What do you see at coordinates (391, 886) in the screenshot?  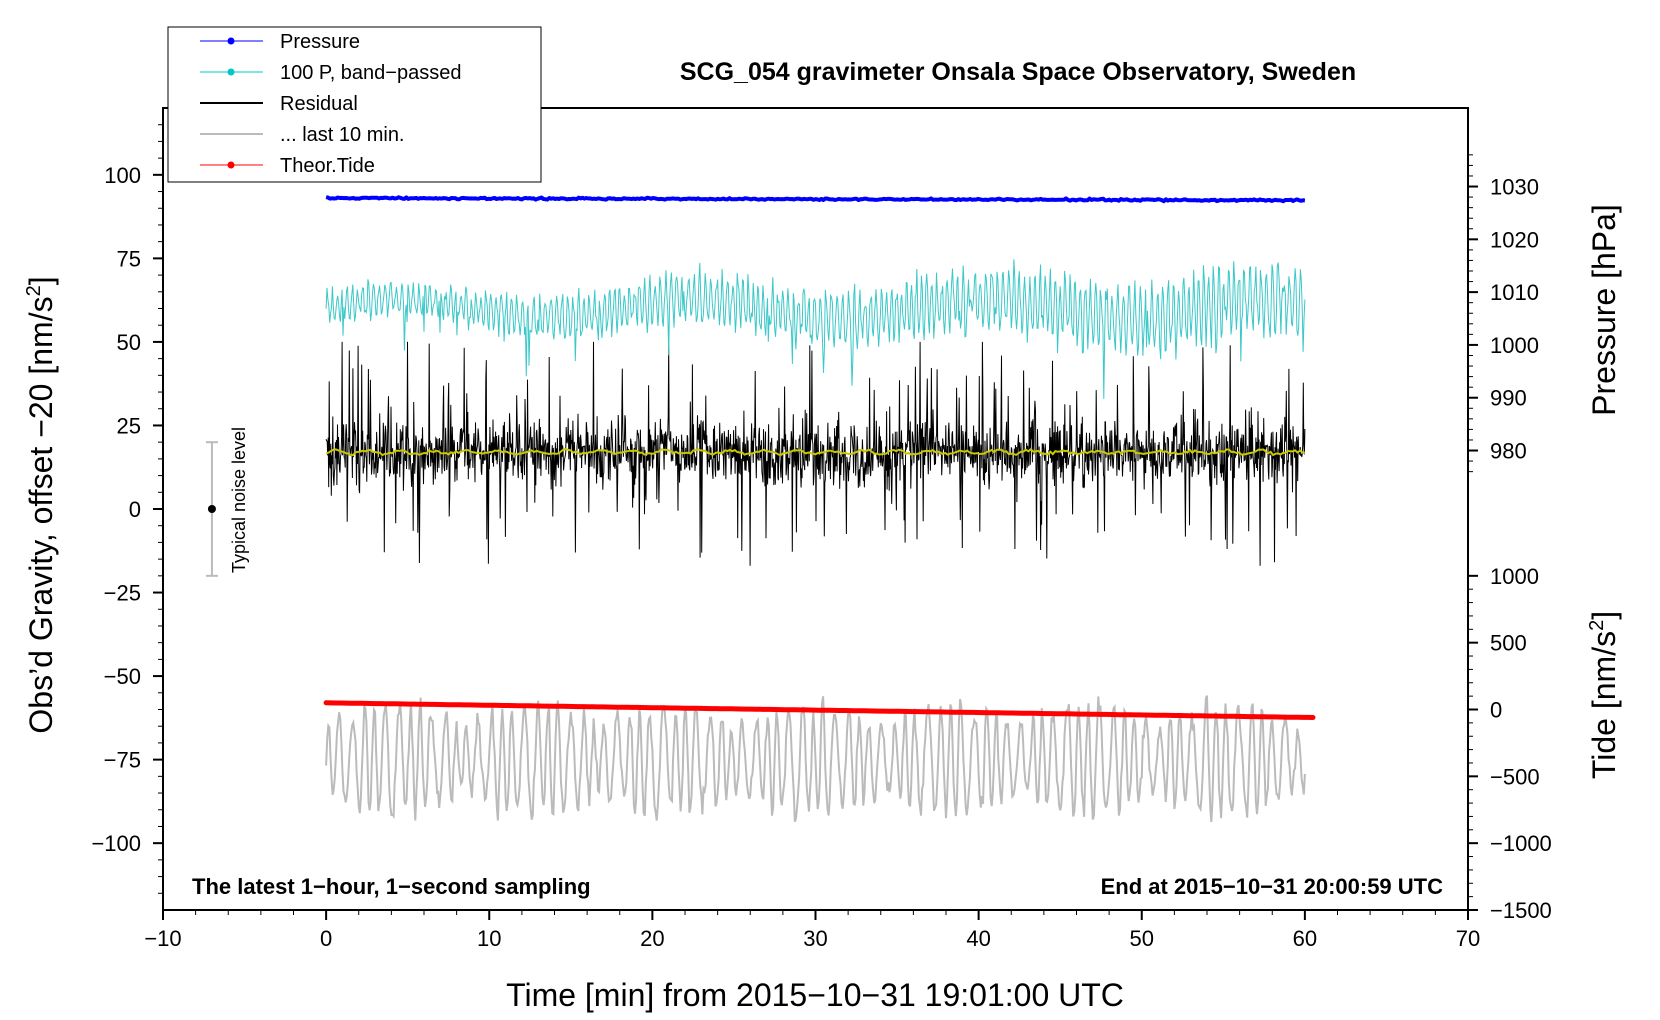 I see `annotation-sampling: The latest 1−hour, 1−second sampling` at bounding box center [391, 886].